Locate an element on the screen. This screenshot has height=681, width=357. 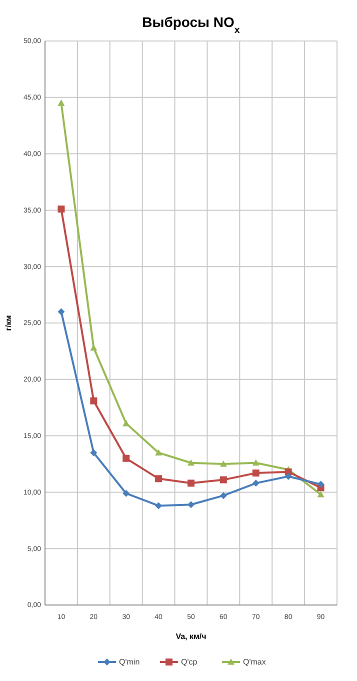
y-axis-title: г/км is located at coordinates (8, 323).